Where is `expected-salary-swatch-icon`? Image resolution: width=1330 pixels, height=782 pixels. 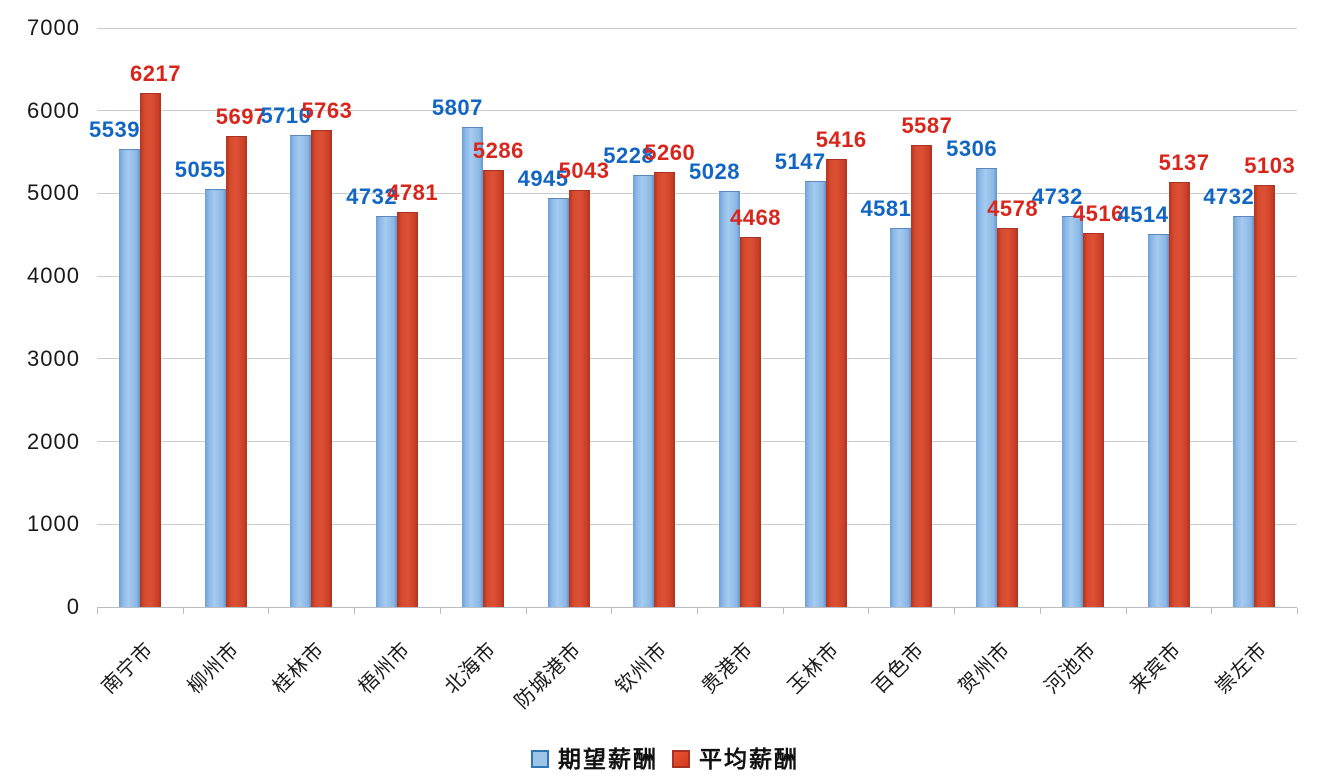 expected-salary-swatch-icon is located at coordinates (540, 759).